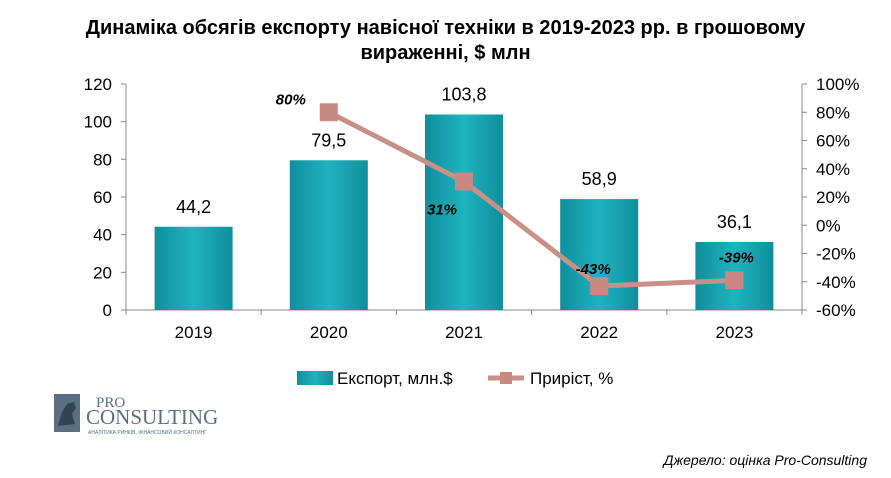 The image size is (891, 478). What do you see at coordinates (837, 84) in the screenshot?
I see `y-tick-right-label: 100%` at bounding box center [837, 84].